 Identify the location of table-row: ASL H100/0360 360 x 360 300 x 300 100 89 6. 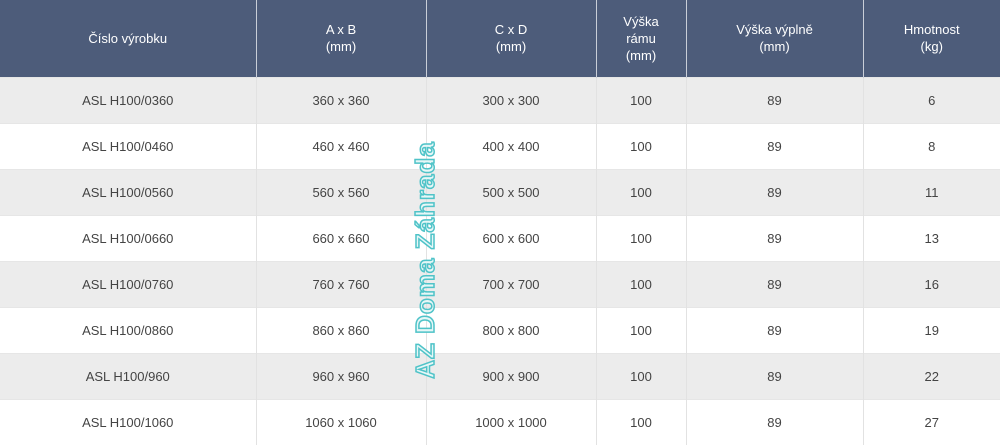
(500, 99).